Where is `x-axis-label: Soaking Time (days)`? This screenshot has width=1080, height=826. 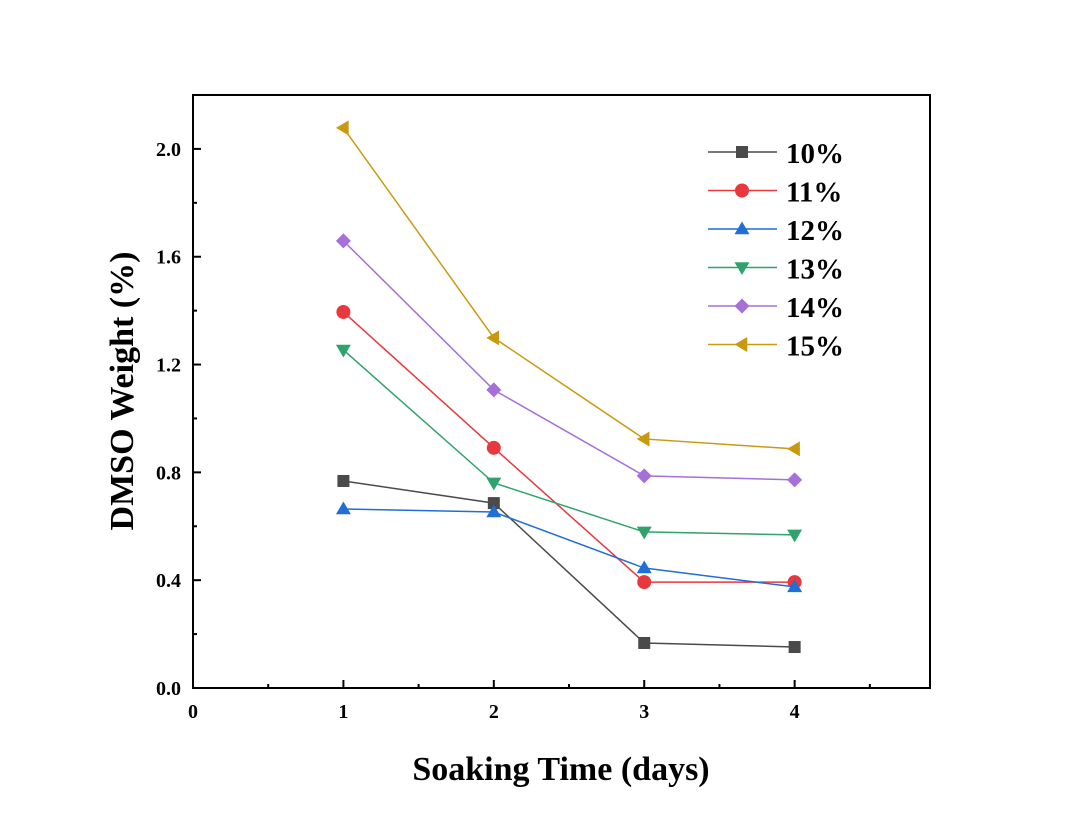
x-axis-label: Soaking Time (days) is located at coordinates (560, 769).